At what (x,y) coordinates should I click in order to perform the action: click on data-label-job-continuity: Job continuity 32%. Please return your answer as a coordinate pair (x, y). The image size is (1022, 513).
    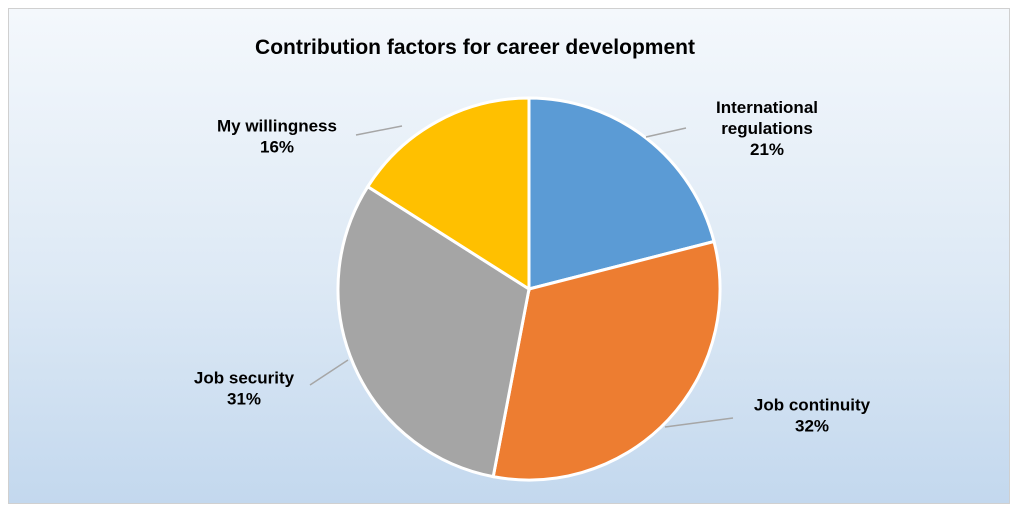
    Looking at the image, I should click on (812, 416).